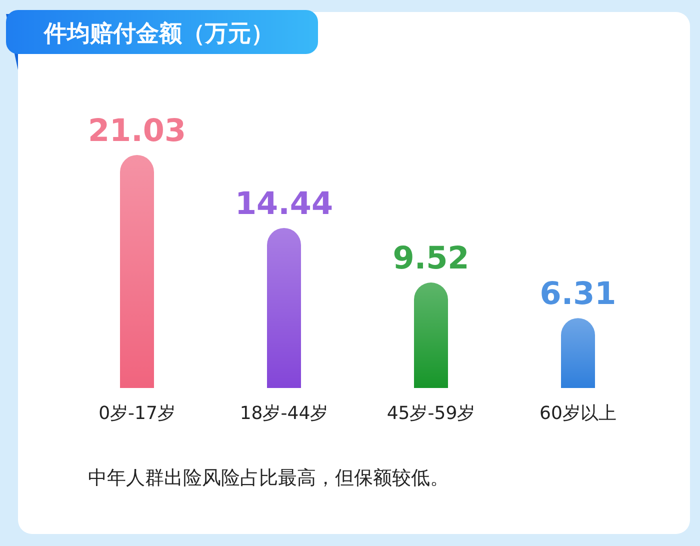 This screenshot has width=700, height=546. Describe the element at coordinates (158, 34) in the screenshot. I see `chart-title: 件均赔付金额（万元）` at that location.